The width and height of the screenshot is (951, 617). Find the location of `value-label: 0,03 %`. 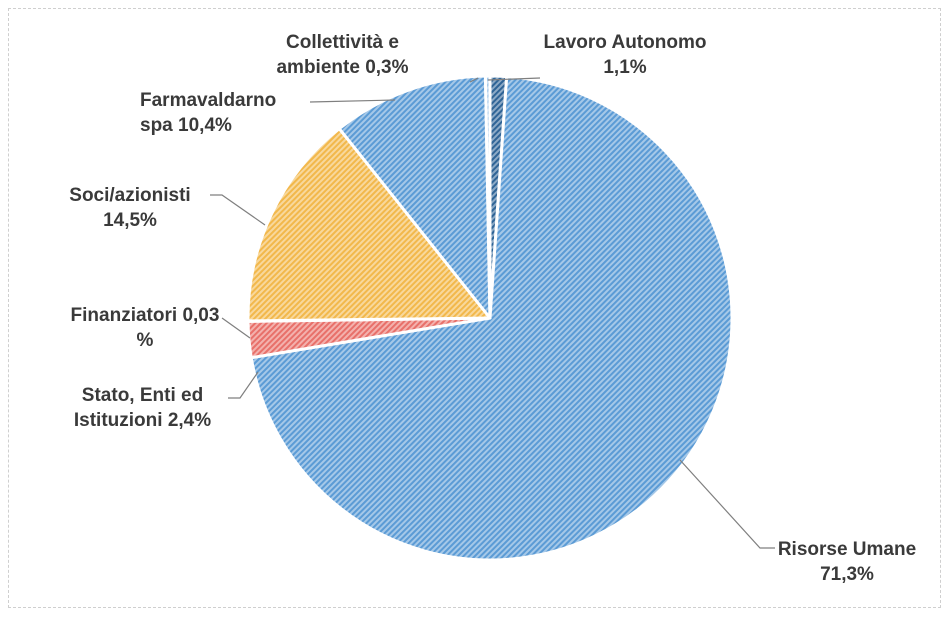

value-label: 0,03 % is located at coordinates (178, 328).